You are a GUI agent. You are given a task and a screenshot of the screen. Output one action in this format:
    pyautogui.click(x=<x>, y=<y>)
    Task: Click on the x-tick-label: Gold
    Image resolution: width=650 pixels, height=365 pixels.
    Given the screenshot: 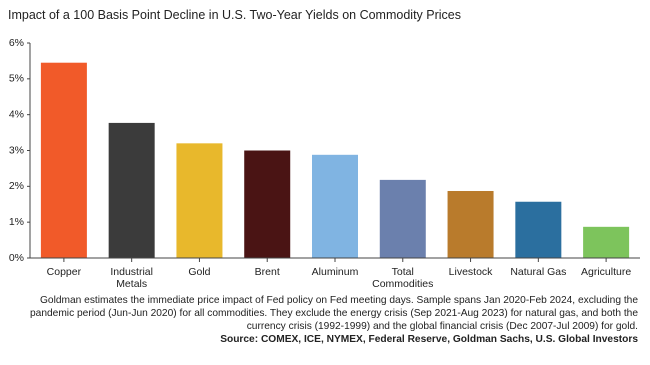 What is the action you would take?
    pyautogui.click(x=199, y=272)
    